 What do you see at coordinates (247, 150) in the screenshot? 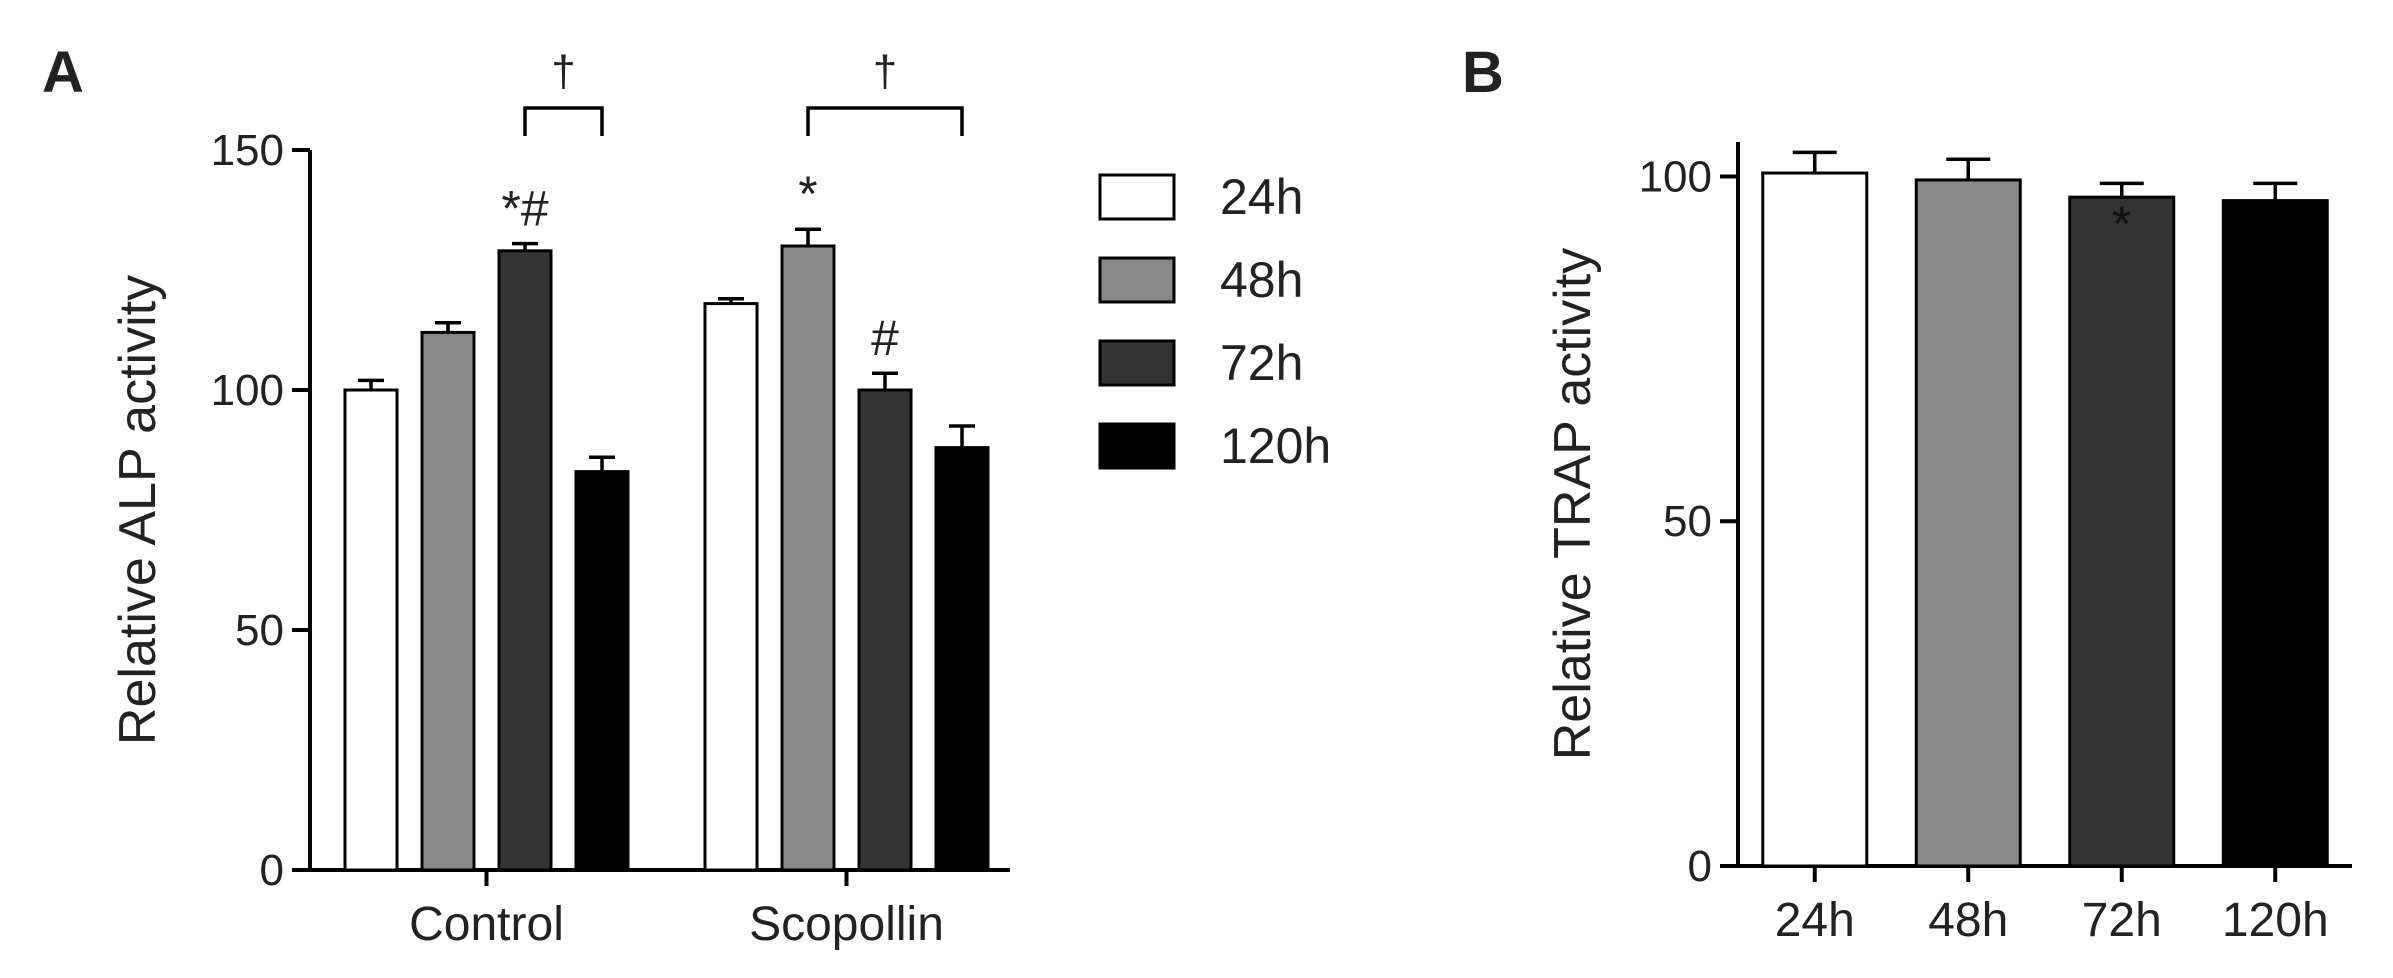
I see `y-tick-label: 150` at bounding box center [247, 150].